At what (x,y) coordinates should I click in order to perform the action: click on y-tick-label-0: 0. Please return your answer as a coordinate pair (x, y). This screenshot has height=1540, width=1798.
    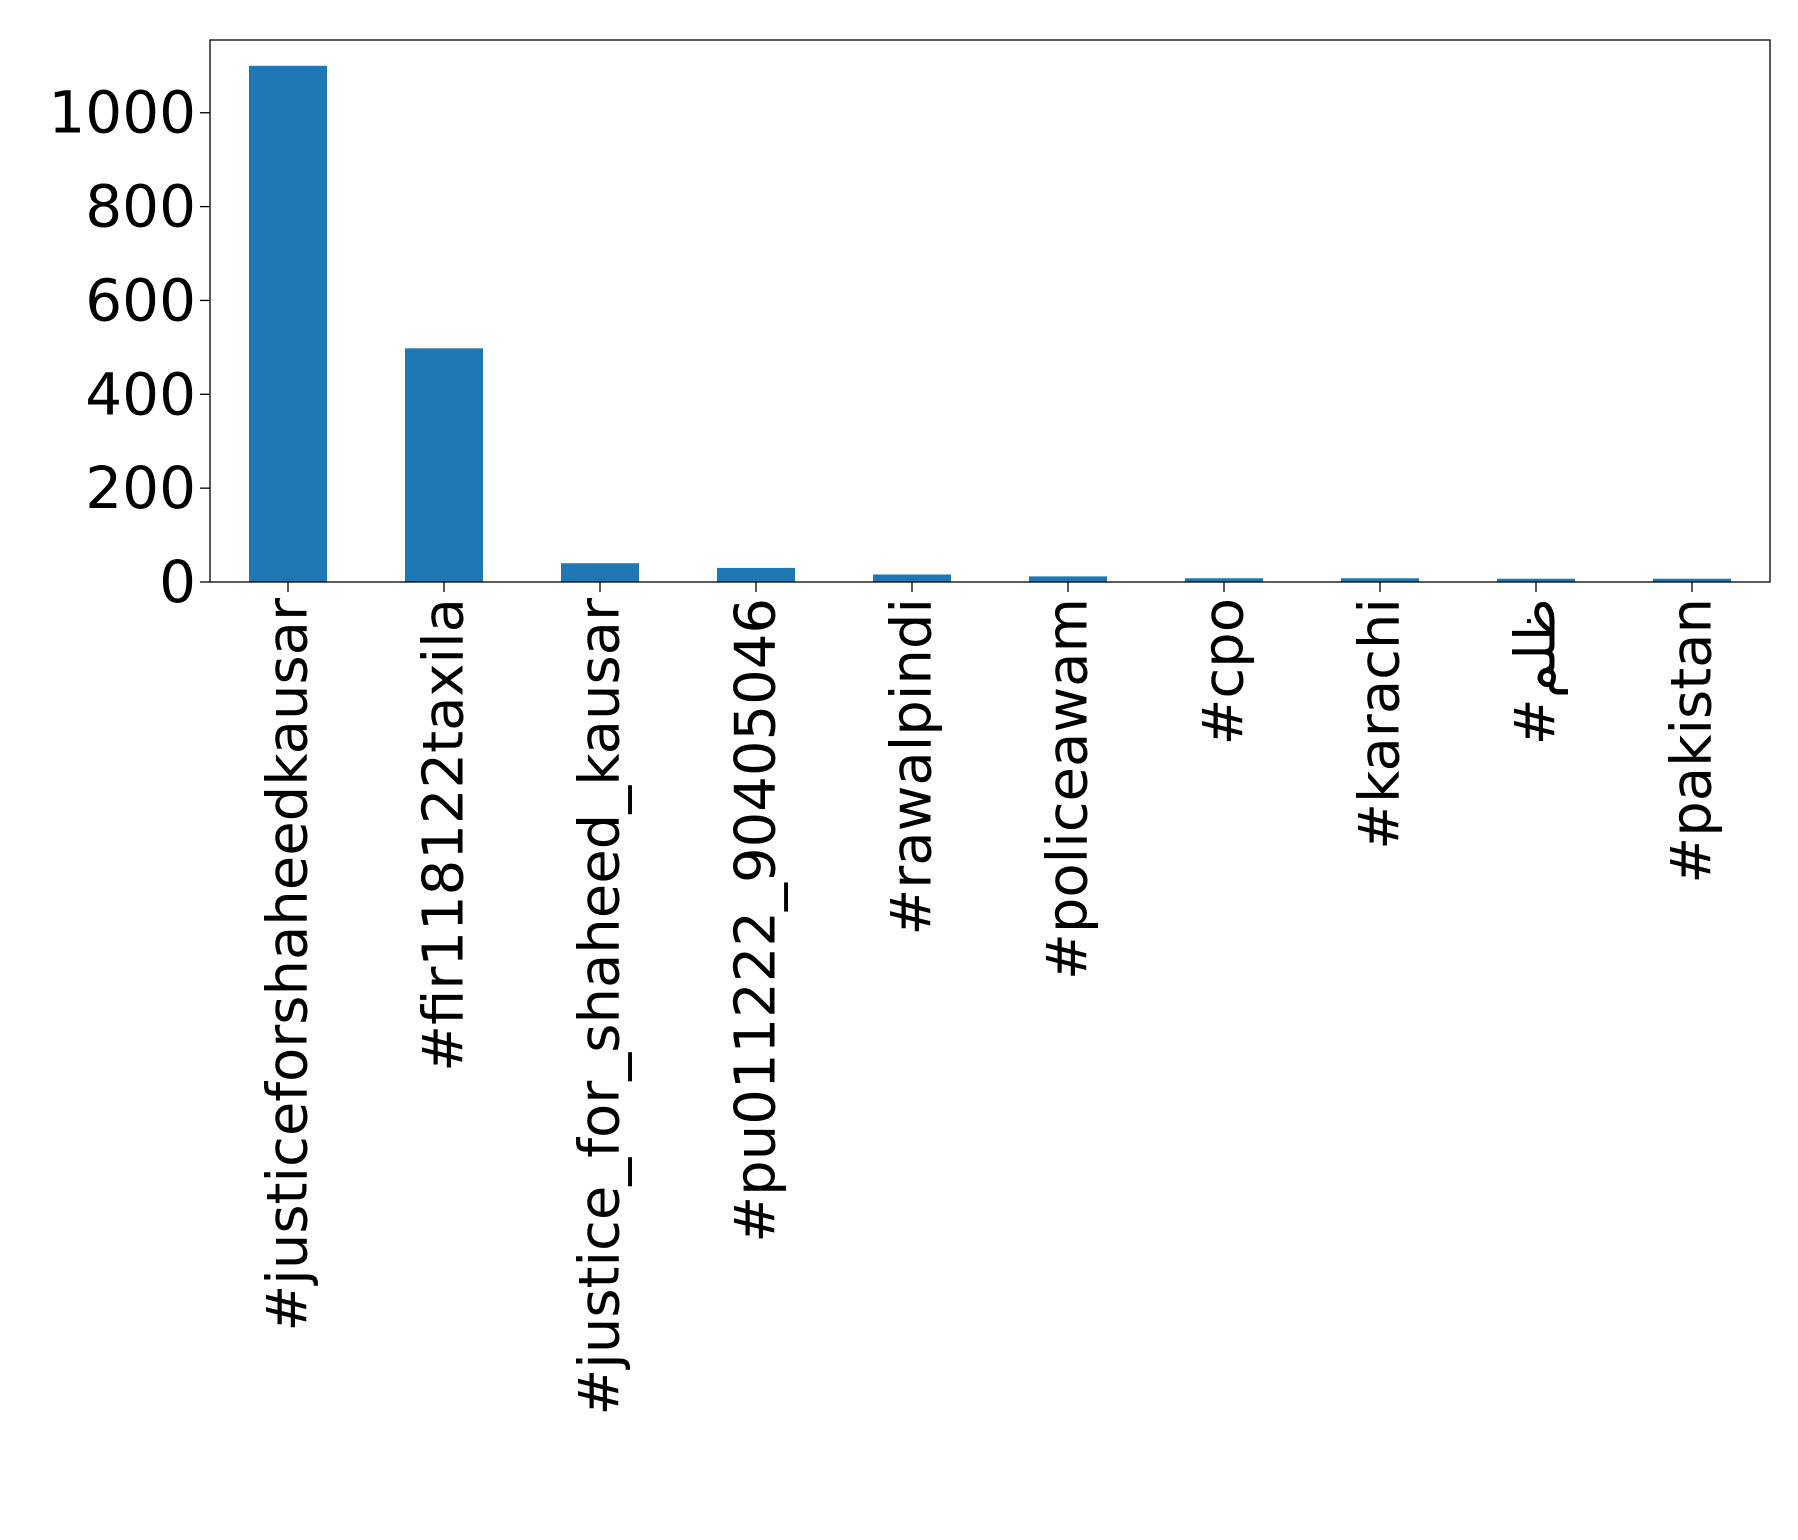
    Looking at the image, I should click on (177, 582).